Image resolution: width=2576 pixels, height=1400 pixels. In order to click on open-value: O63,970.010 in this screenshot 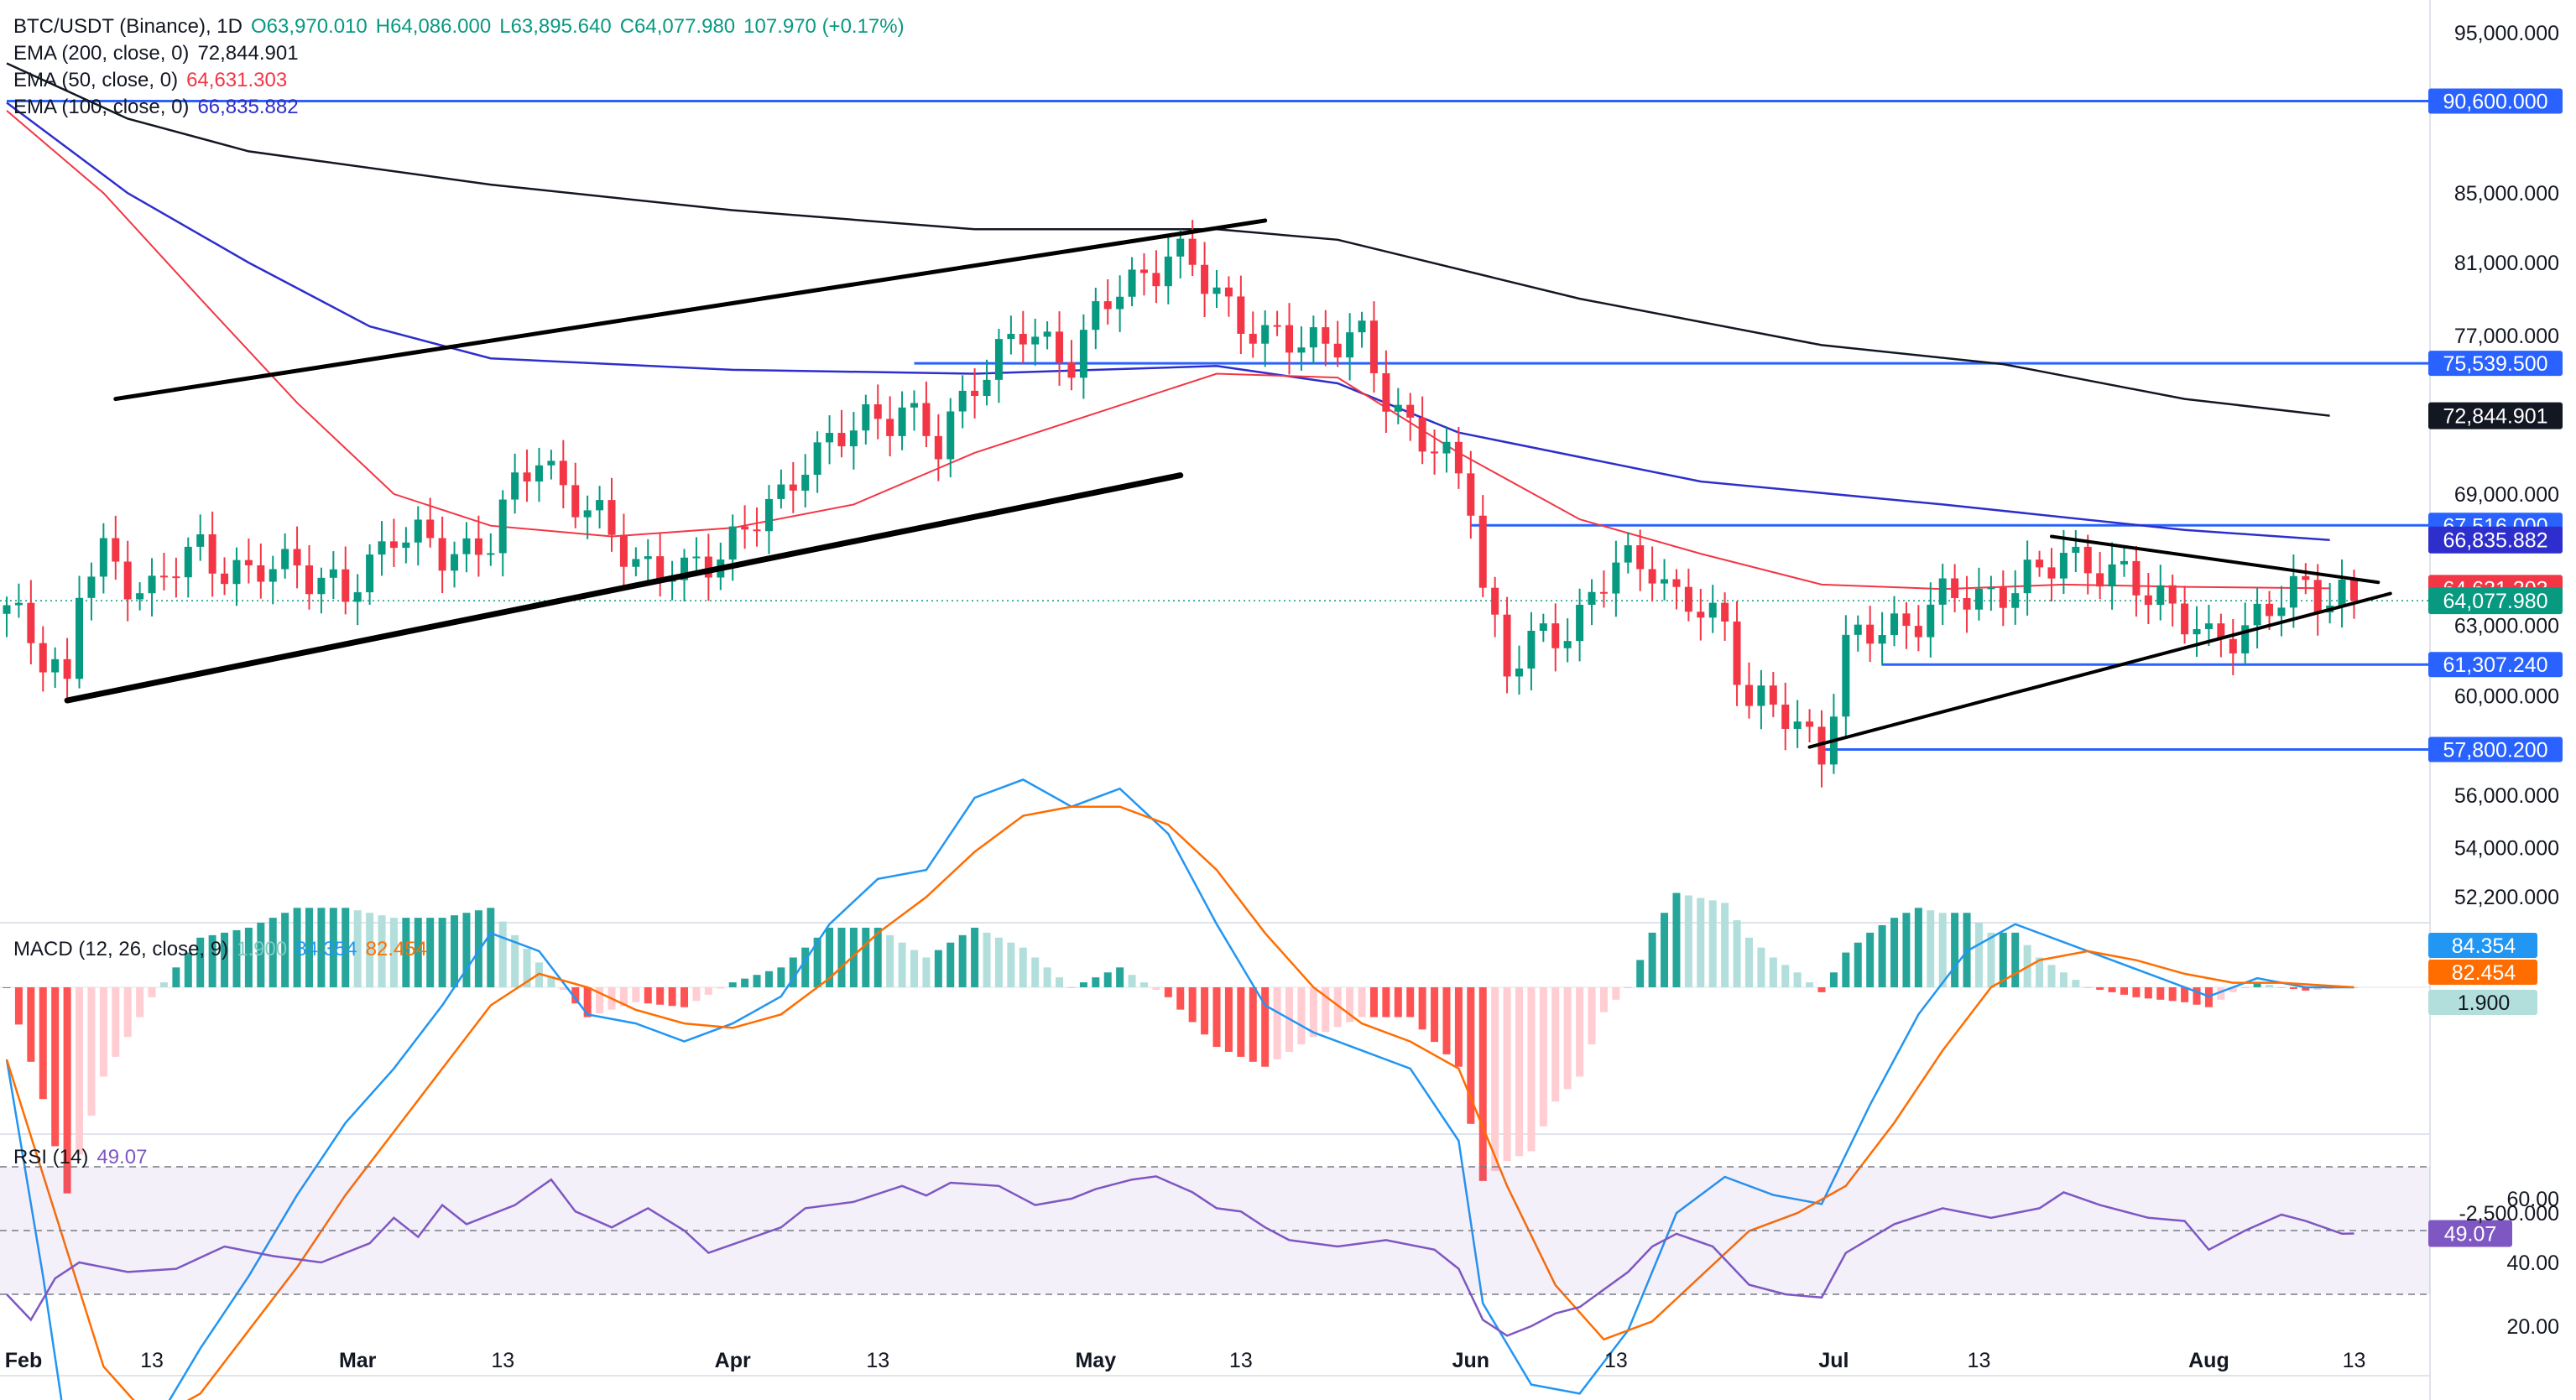, I will do `click(309, 27)`.